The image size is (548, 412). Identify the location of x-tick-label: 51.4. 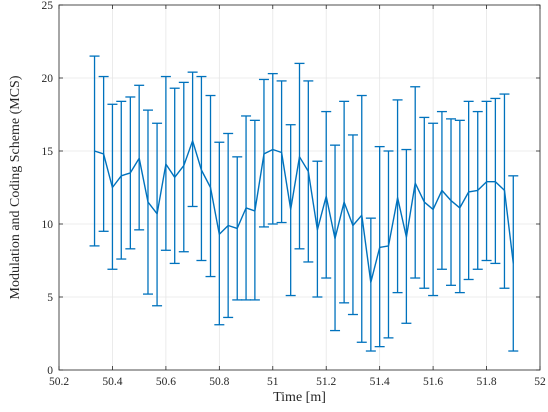
(380, 382).